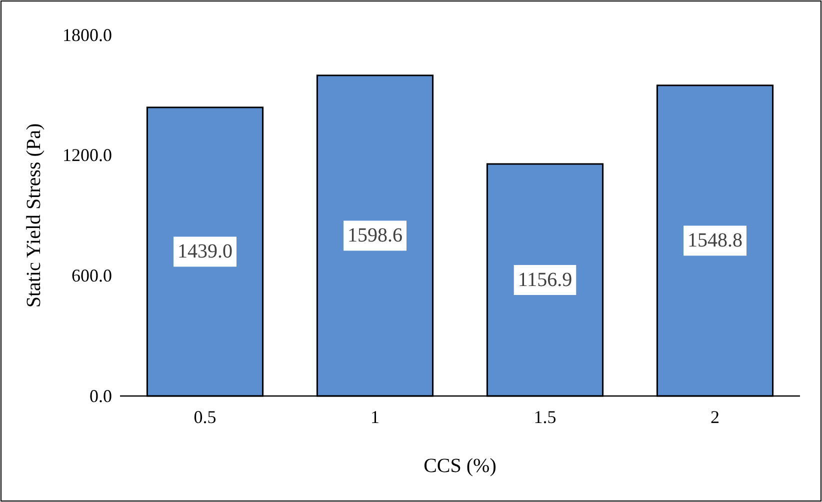  I want to click on data-label: 1156.9, so click(545, 279).